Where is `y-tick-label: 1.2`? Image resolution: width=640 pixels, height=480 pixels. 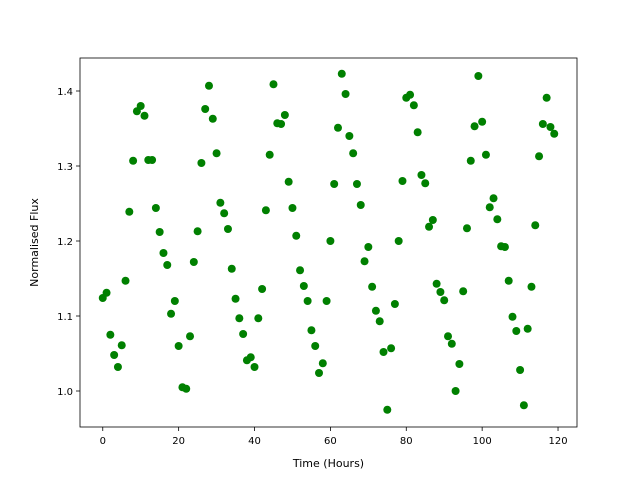
y-tick-label: 1.2 is located at coordinates (65, 242).